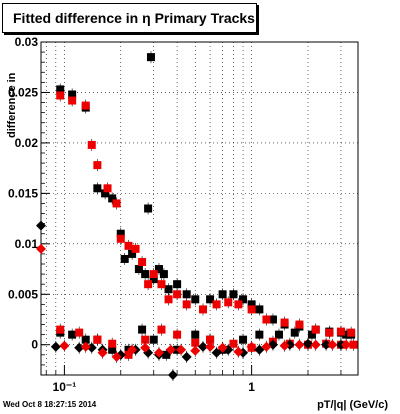  What do you see at coordinates (23, 294) in the screenshot?
I see `y-tick-label: 0.005` at bounding box center [23, 294].